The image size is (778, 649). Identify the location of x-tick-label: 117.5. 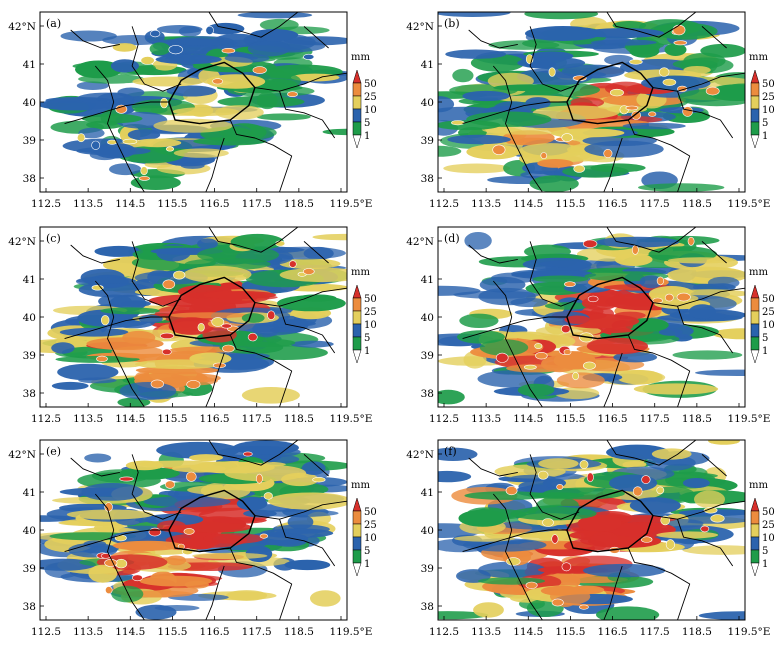
(655, 204).